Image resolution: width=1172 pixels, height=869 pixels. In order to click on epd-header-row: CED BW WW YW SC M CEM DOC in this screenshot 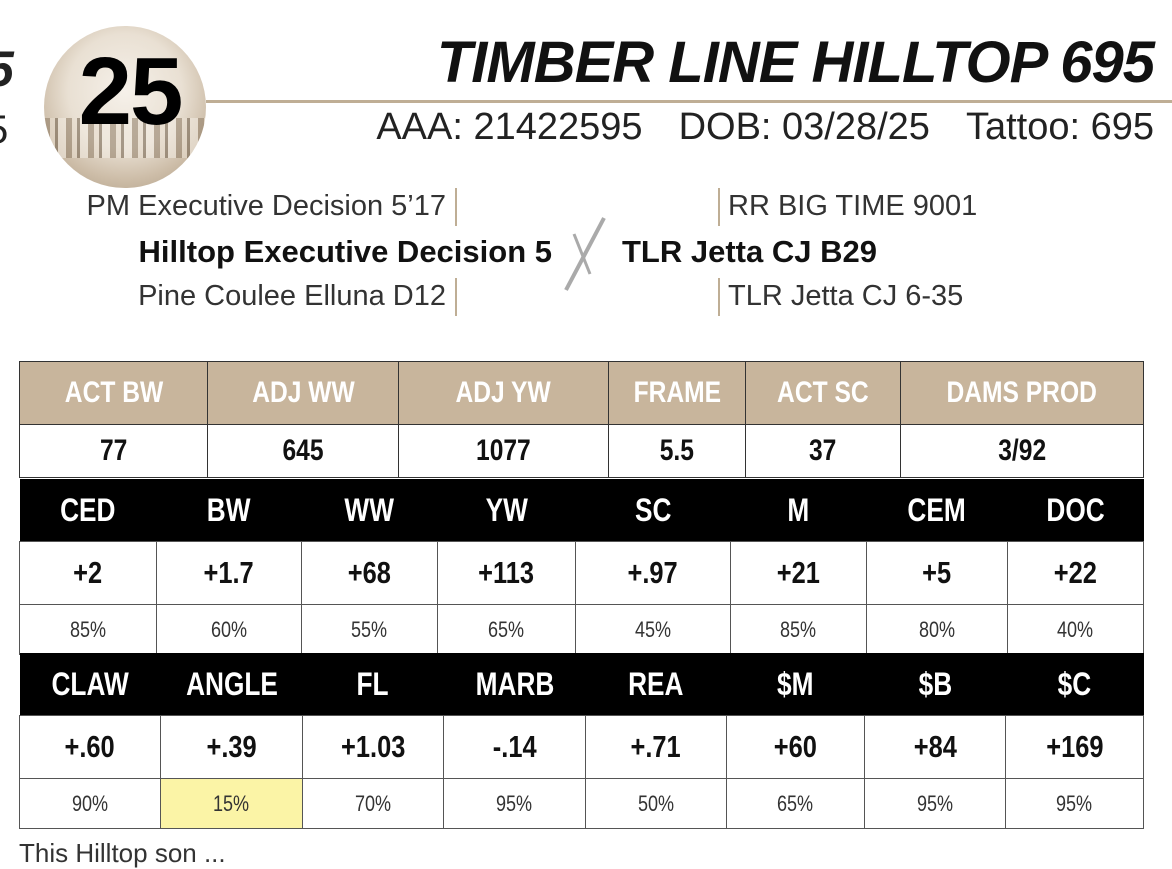, I will do `click(581, 510)`.